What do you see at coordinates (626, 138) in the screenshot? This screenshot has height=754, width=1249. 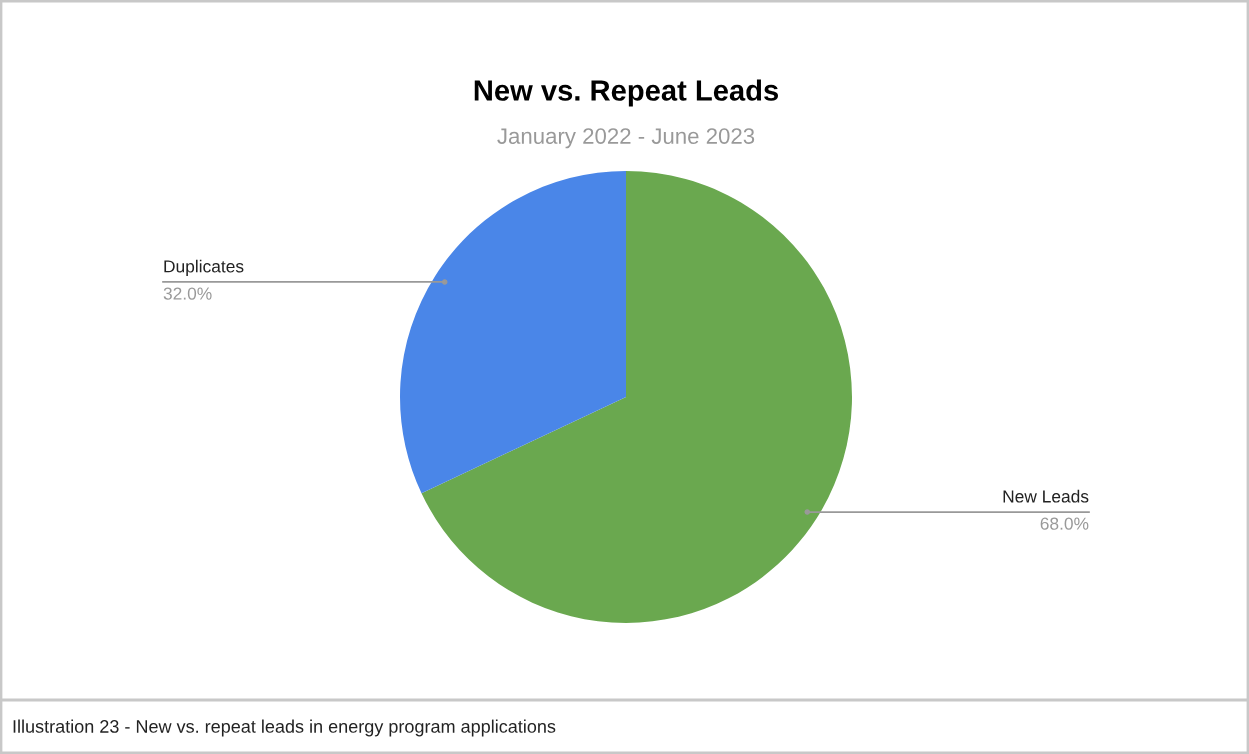 I see `chart-subtitle: January 2022 - June 2023` at bounding box center [626, 138].